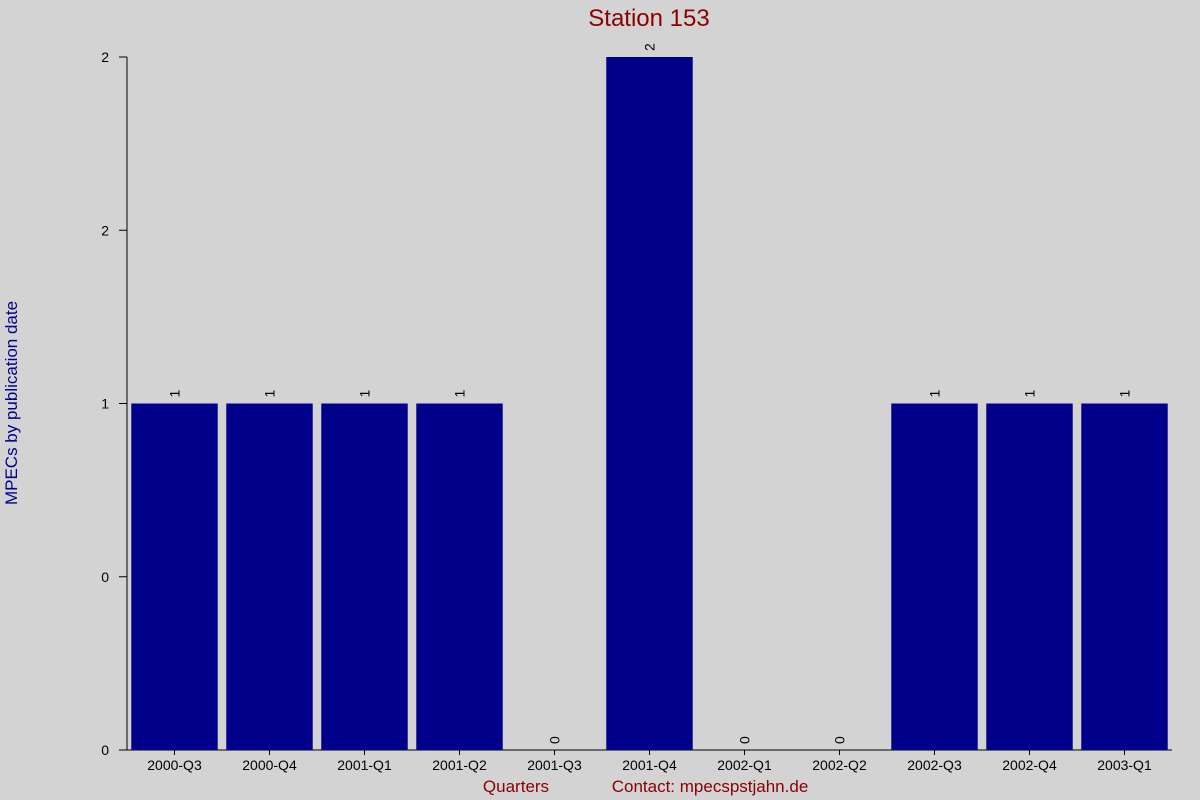 This screenshot has width=1200, height=800. Describe the element at coordinates (364, 765) in the screenshot. I see `x-tick-label: 2001-Q1` at that location.